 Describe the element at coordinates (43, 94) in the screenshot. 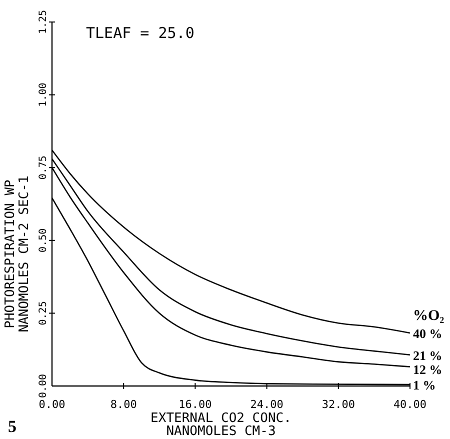

I see `y-tick-label: 1.00` at that location.